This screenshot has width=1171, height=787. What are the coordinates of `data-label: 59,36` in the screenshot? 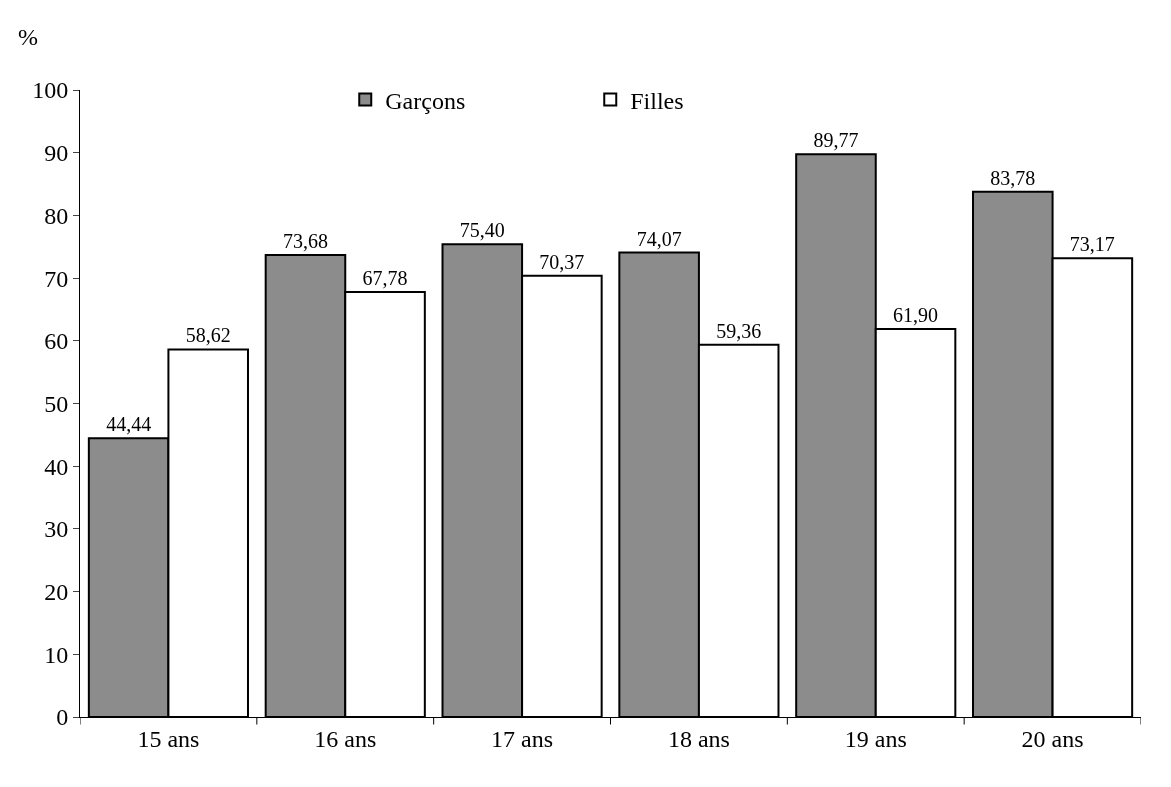 It's located at (739, 330).